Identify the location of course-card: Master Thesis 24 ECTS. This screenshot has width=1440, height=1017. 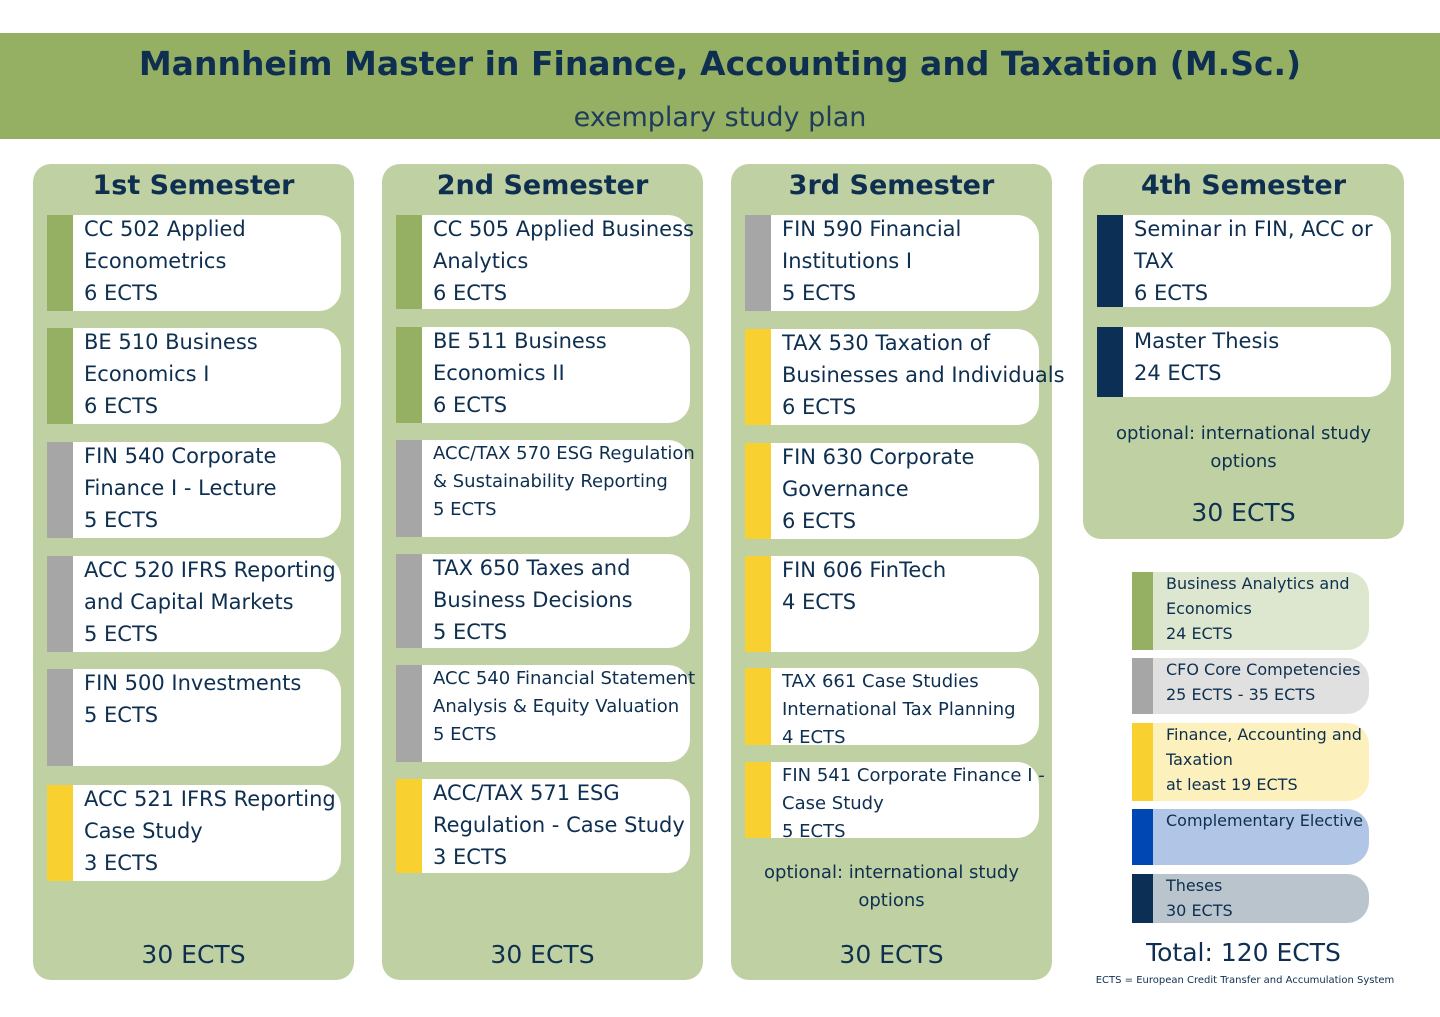
(1244, 362).